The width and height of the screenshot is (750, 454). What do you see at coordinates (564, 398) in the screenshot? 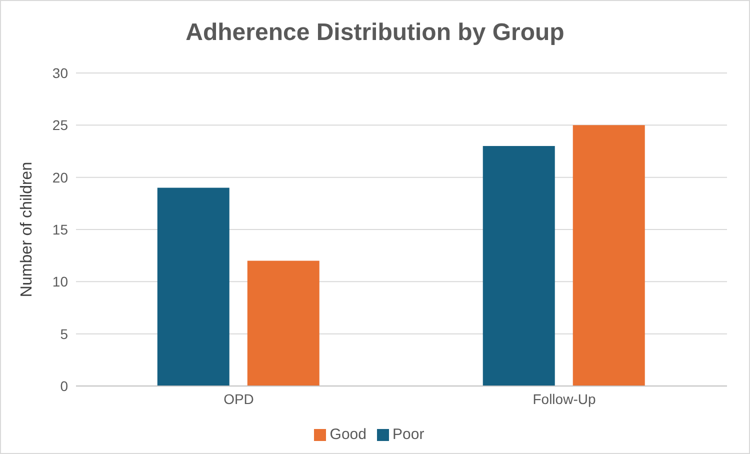
I see `x-tick-label: Follow-Up` at bounding box center [564, 398].